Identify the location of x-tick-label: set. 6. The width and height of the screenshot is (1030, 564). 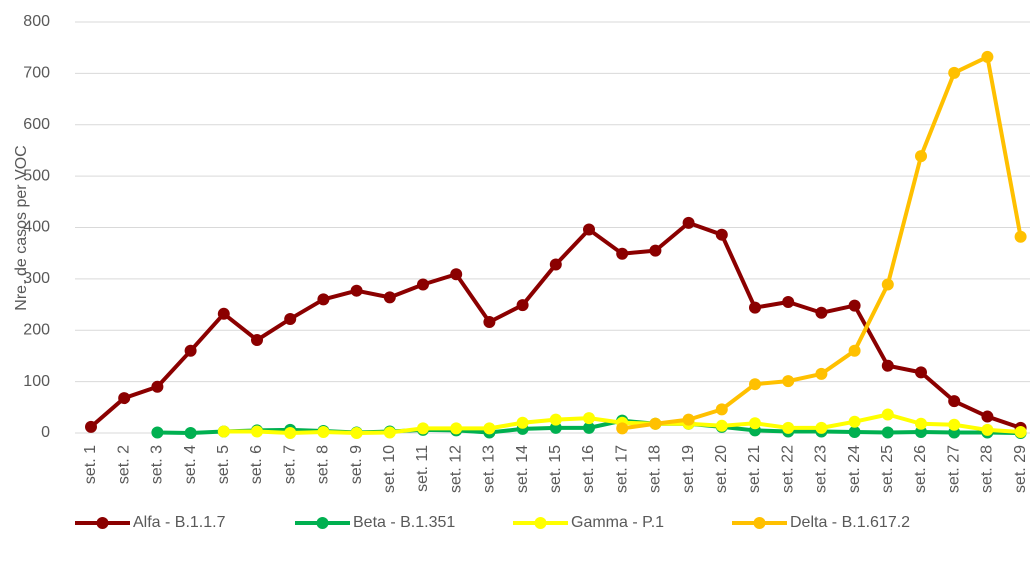
(256, 464).